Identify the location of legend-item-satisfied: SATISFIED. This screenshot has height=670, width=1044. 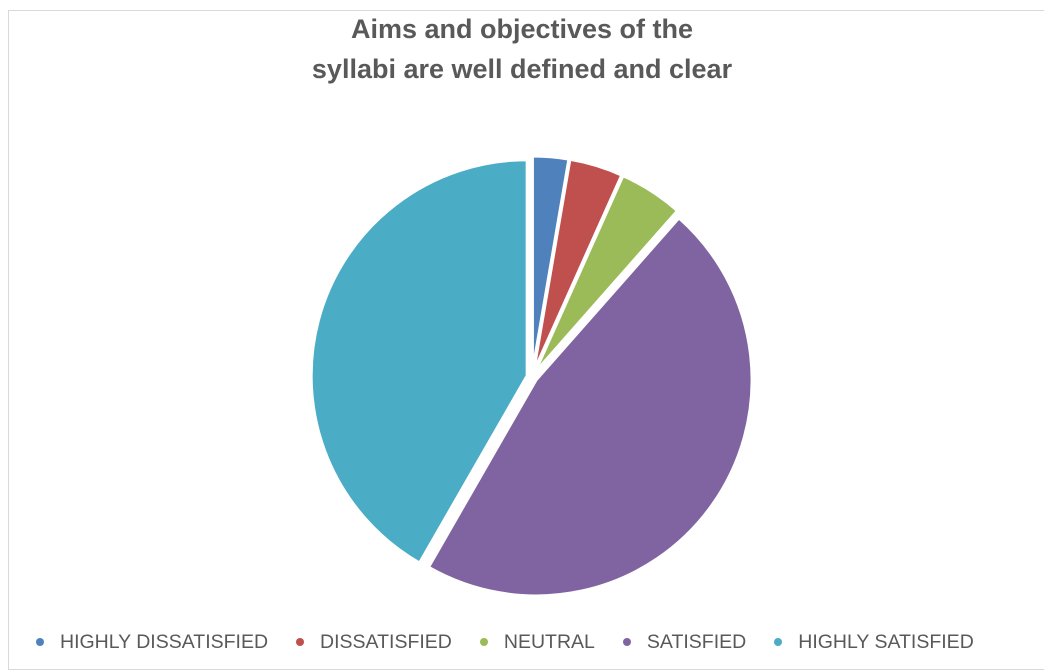
(684, 642).